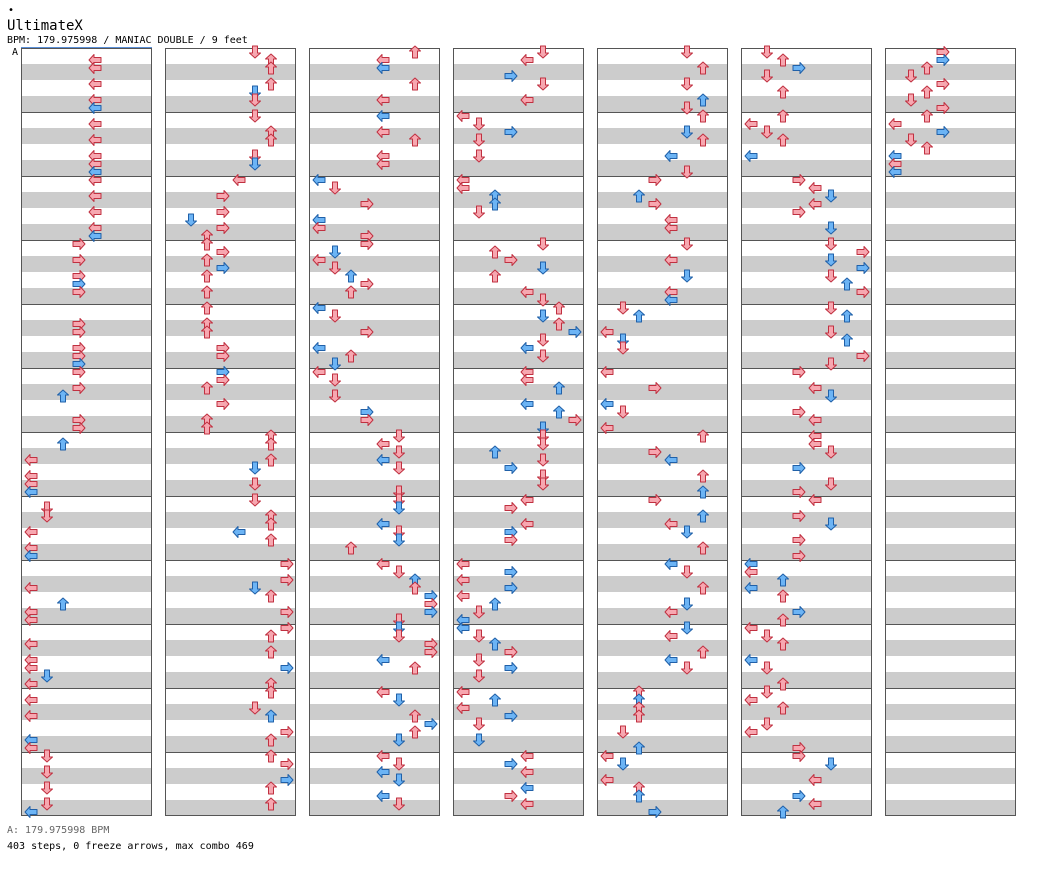  I want to click on chart-info: BPM: 179.975998 / MANIAC DOUBLE / 9 feet, so click(127, 40).